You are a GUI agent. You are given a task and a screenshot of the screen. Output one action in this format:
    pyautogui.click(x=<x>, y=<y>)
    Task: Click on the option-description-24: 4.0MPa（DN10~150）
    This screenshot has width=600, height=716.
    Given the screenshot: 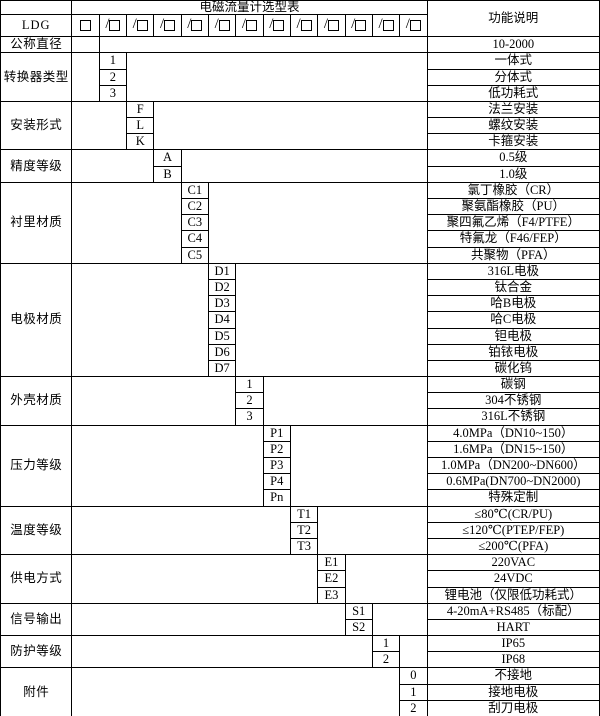 What is the action you would take?
    pyautogui.click(x=513, y=433)
    